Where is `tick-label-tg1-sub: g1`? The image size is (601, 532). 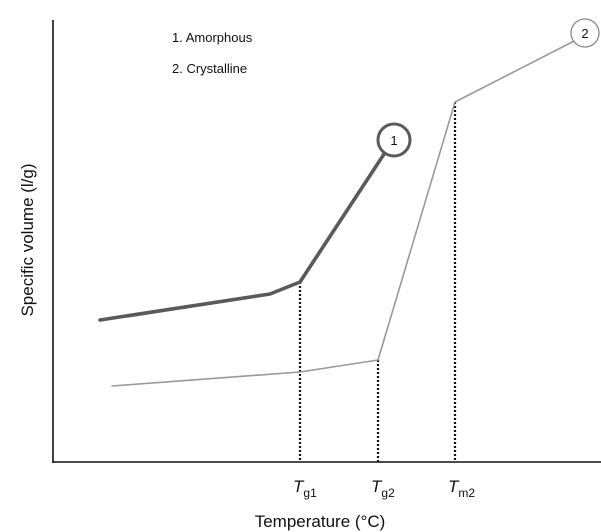 tick-label-tg1-sub: g1 is located at coordinates (310, 493).